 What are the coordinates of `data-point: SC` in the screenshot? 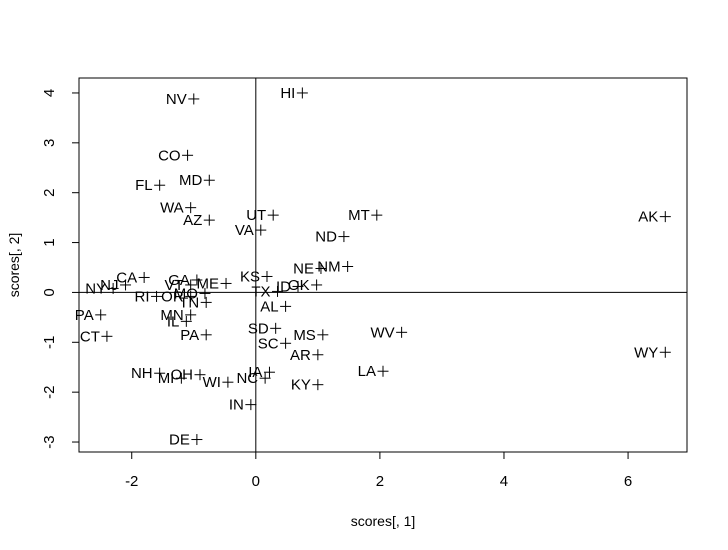 It's located at (275, 343).